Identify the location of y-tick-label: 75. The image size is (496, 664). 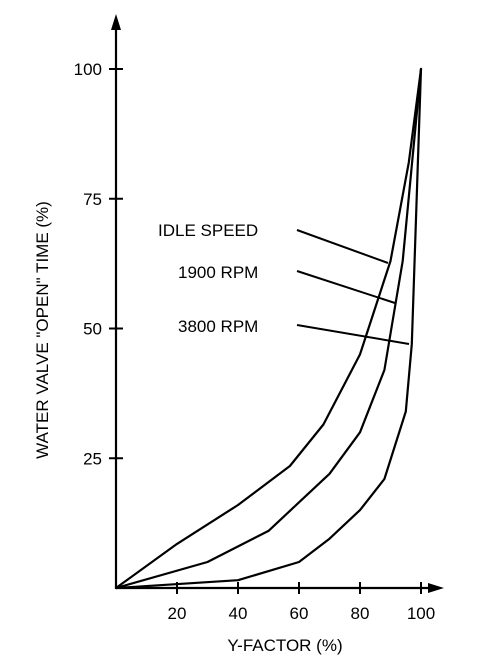
(92, 199).